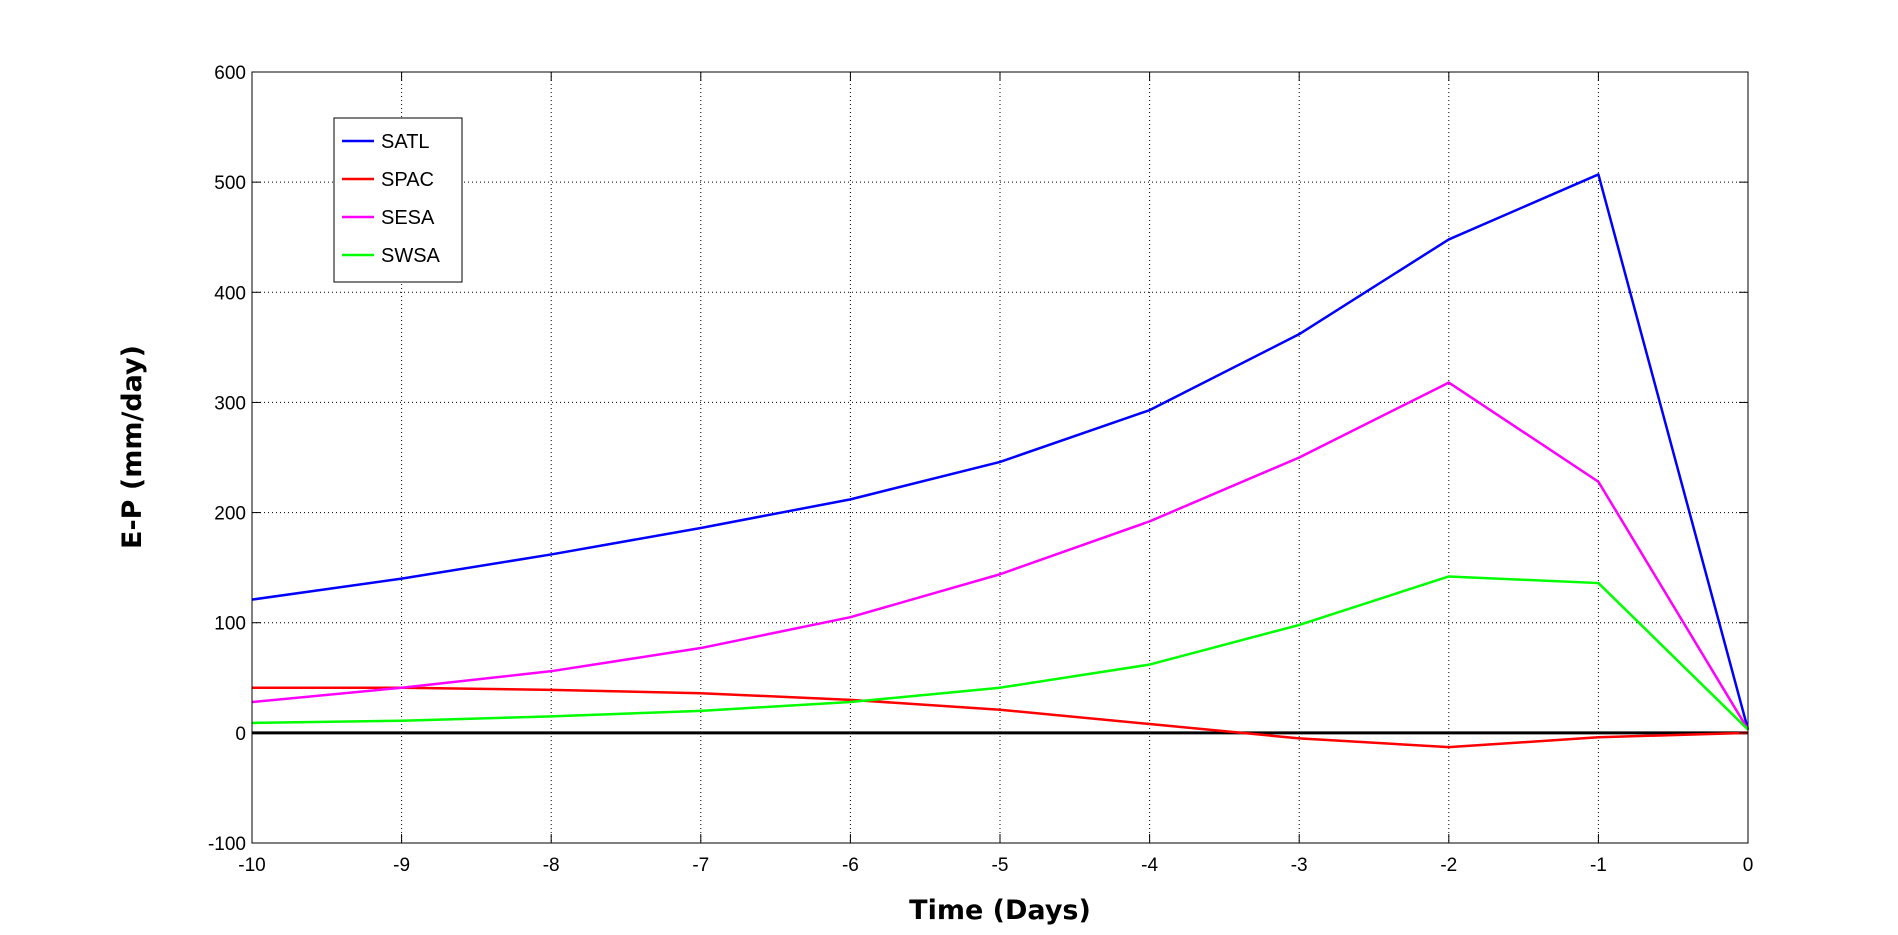 This screenshot has width=1898, height=935. I want to click on series-line-swsa, so click(1000, 653).